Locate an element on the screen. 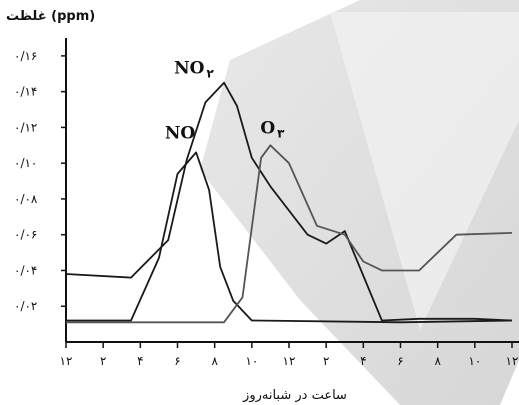 The height and width of the screenshot is (405, 519). y-axis-label: غلظت (ppm) is located at coordinates (50, 16).